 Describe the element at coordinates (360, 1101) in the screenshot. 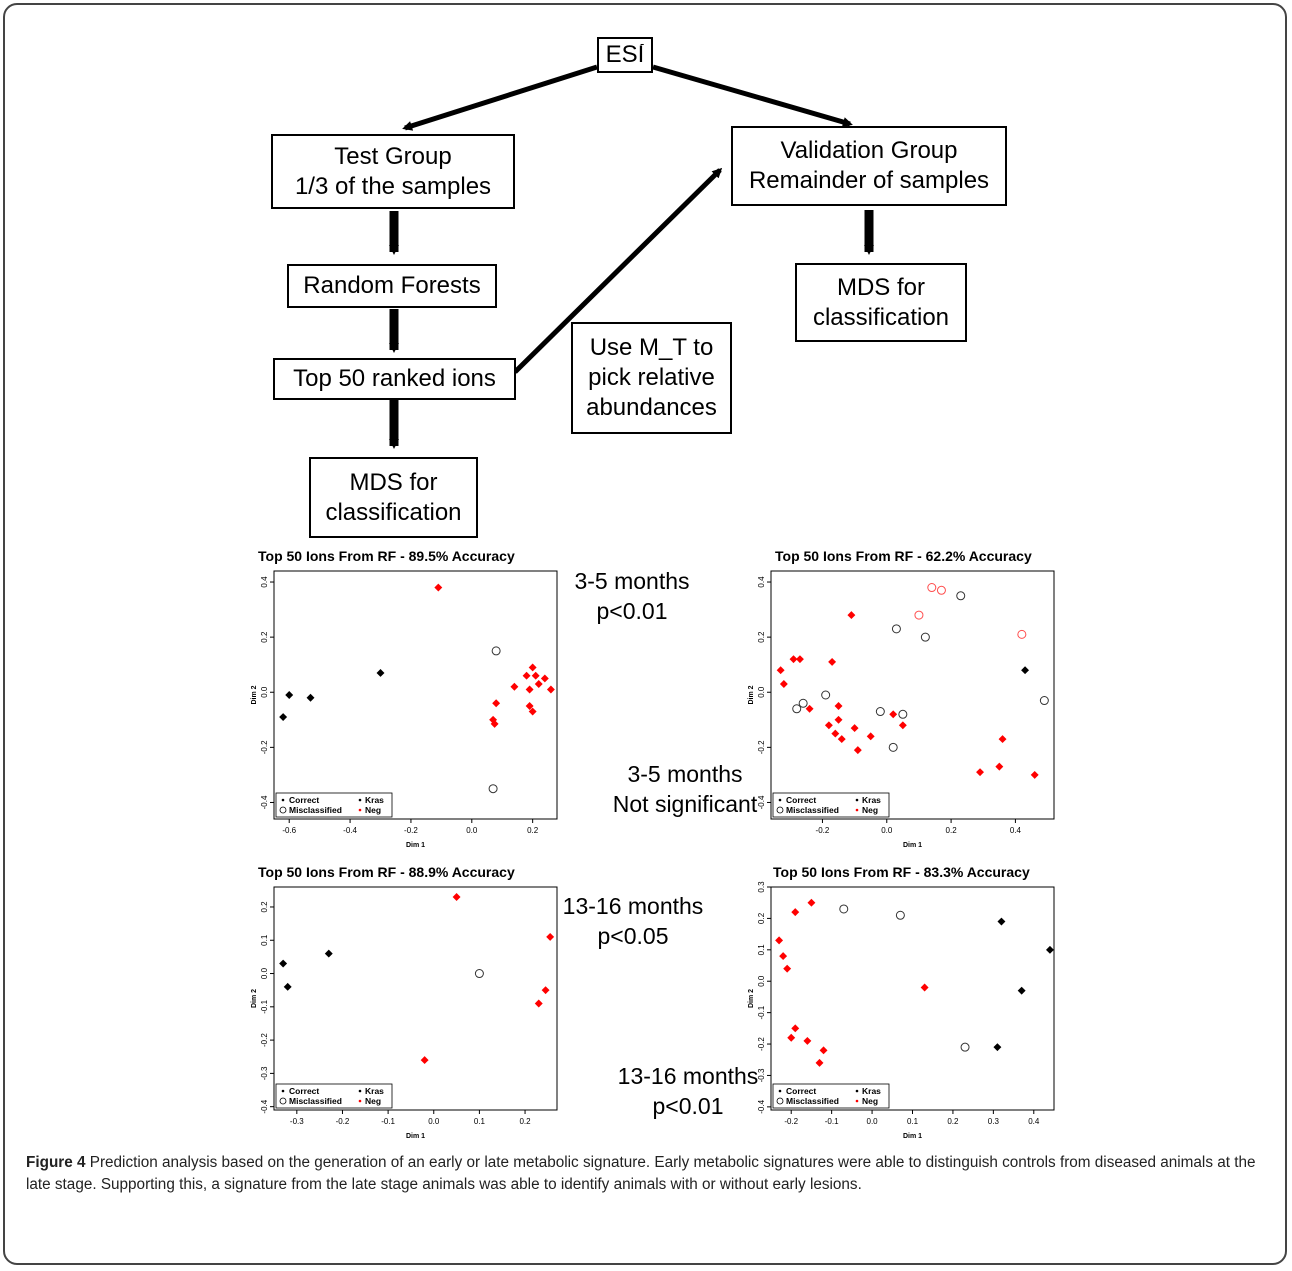

I see `legend-neg-marker` at that location.